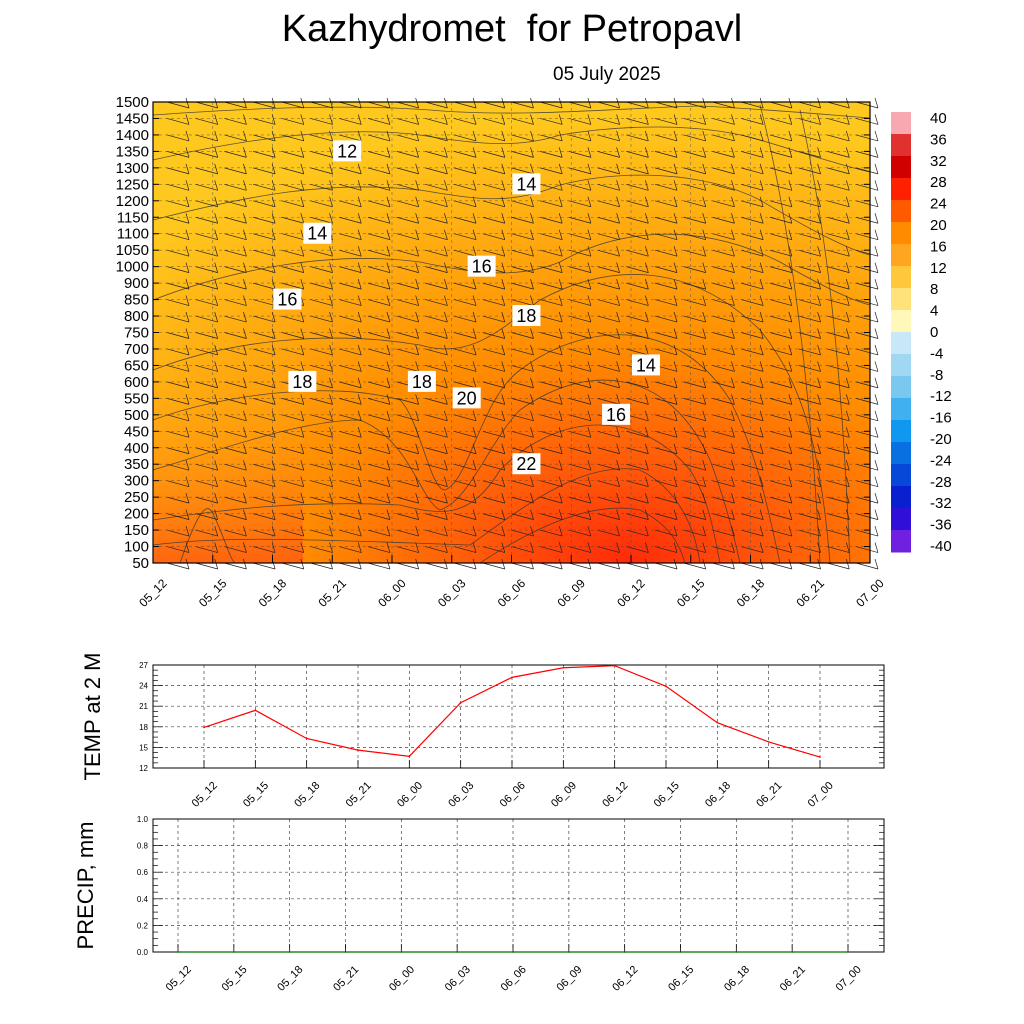 This screenshot has width=1024, height=1024. I want to click on isotherm-line, so click(582, 535).